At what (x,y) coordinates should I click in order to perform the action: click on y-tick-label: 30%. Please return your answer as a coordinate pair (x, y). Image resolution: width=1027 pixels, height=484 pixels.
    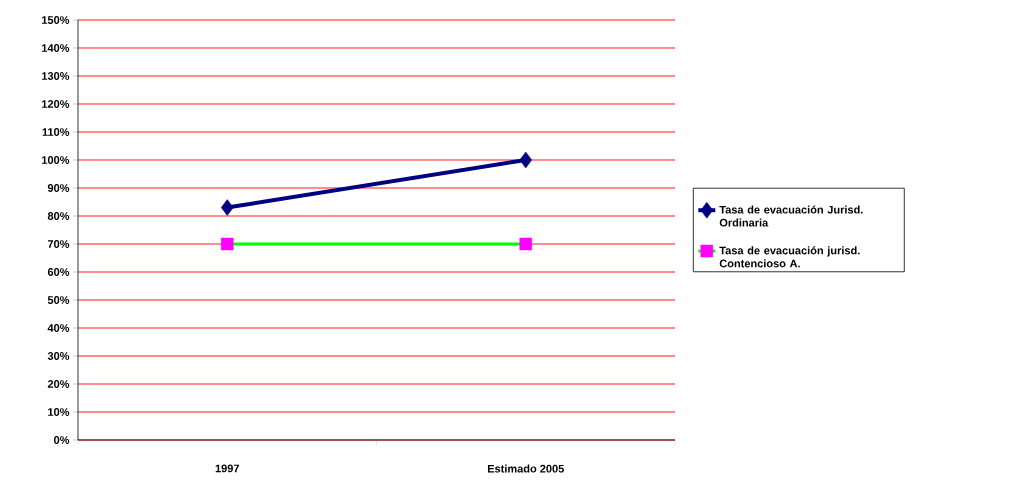
    Looking at the image, I should click on (58, 356).